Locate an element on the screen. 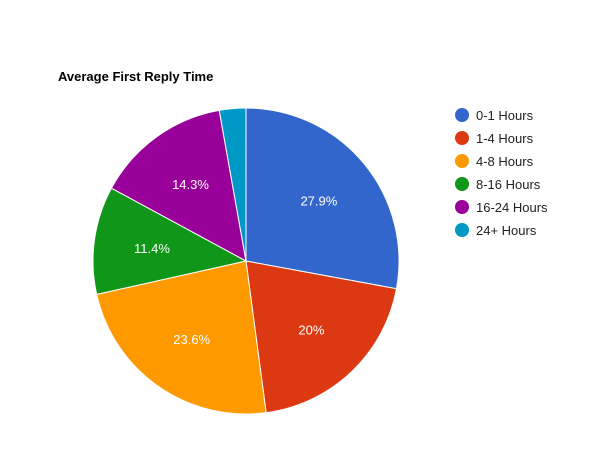  slice-label-0-1-hours: 27.9% is located at coordinates (318, 200).